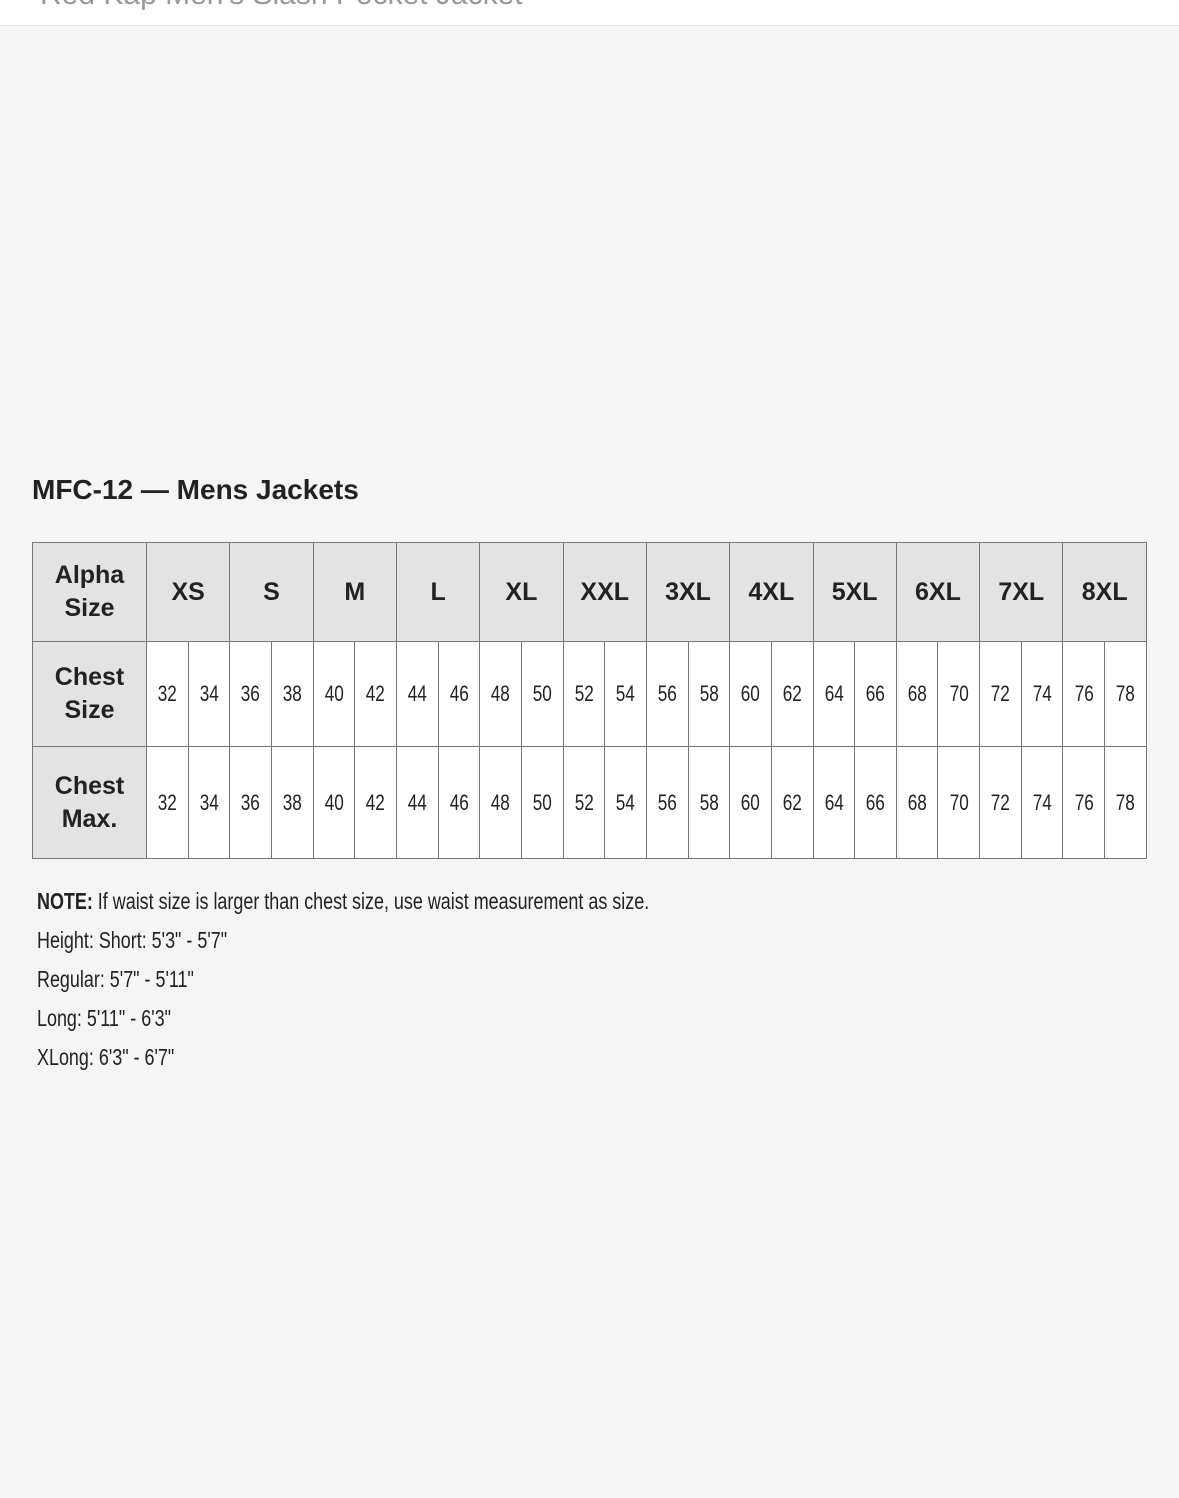 The image size is (1179, 1498). I want to click on cell-value: 42, so click(376, 693).